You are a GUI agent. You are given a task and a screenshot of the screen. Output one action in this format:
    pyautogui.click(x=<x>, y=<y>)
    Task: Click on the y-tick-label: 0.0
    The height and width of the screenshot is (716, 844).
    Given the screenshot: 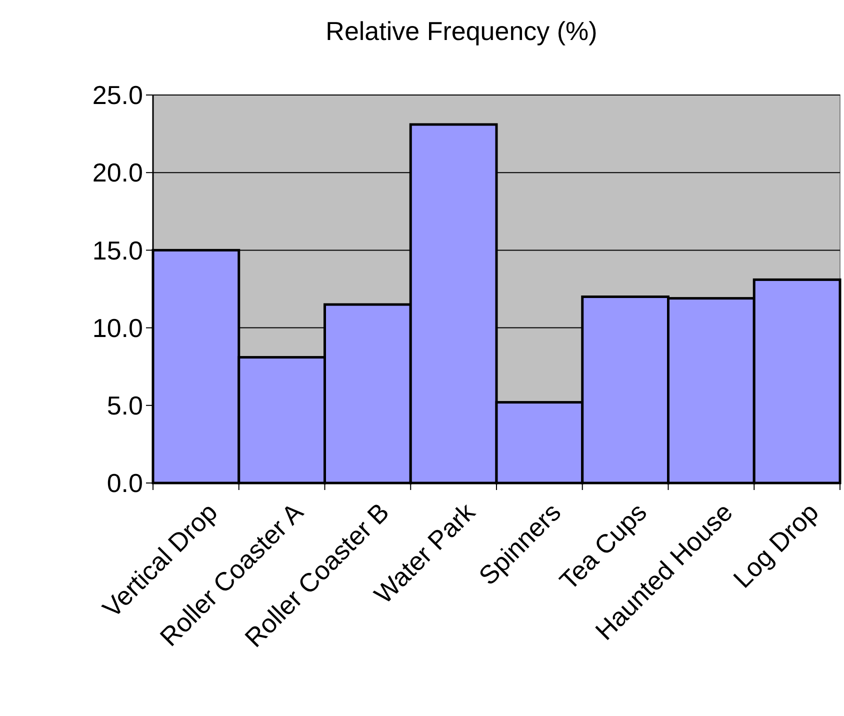 What is the action you would take?
    pyautogui.click(x=124, y=483)
    